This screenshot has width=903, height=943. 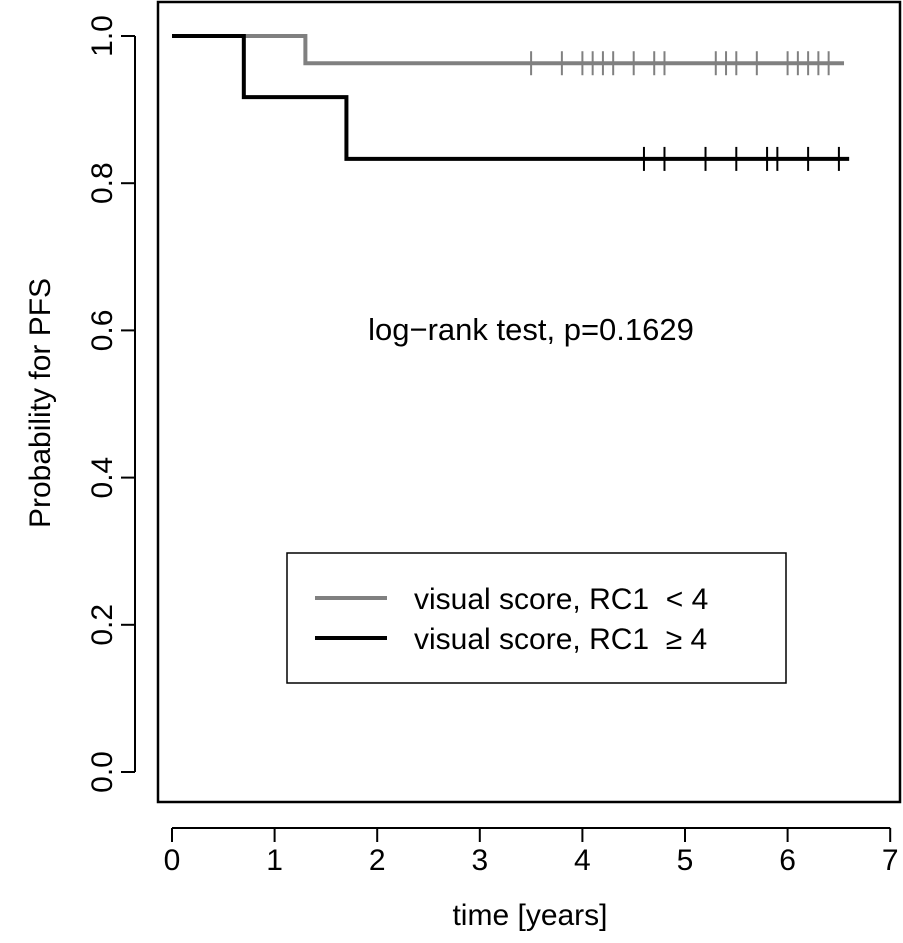 I want to click on km-curve-high, so click(x=511, y=97).